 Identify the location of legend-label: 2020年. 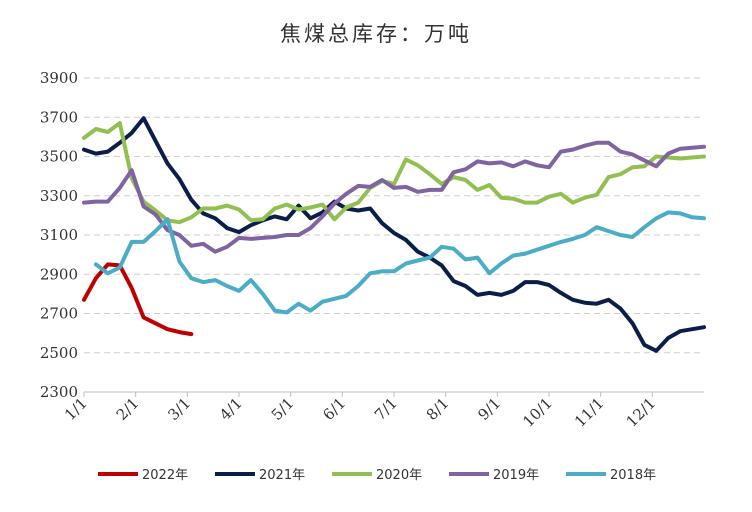
(399, 475).